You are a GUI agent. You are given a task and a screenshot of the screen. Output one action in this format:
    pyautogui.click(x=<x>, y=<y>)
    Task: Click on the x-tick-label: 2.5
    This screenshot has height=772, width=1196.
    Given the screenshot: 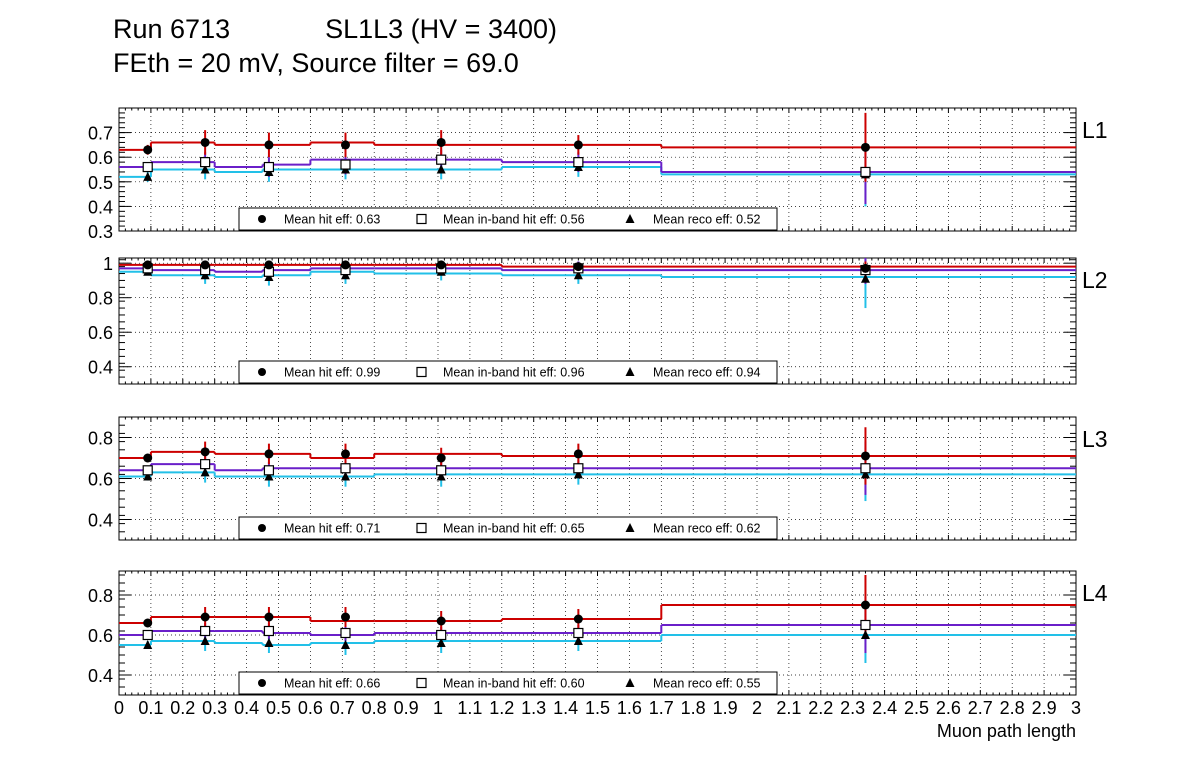 What is the action you would take?
    pyautogui.click(x=916, y=708)
    